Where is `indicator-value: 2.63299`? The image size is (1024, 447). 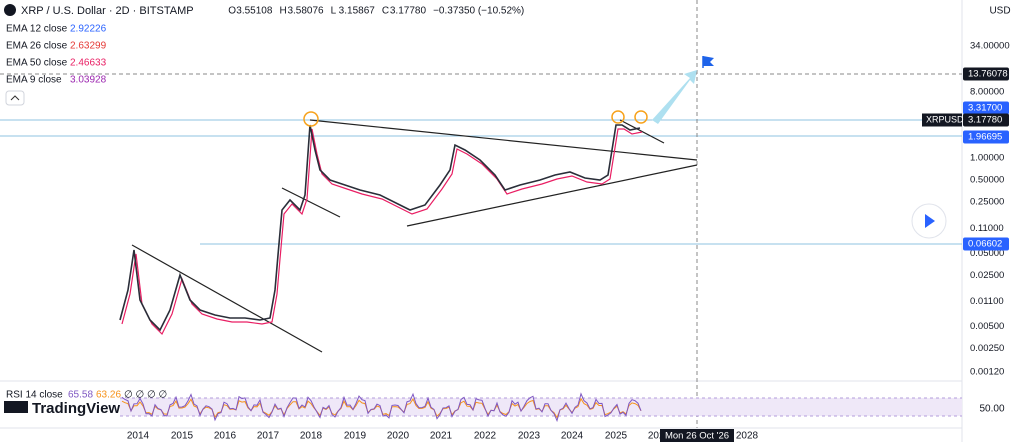 indicator-value: 2.63299 is located at coordinates (88, 46).